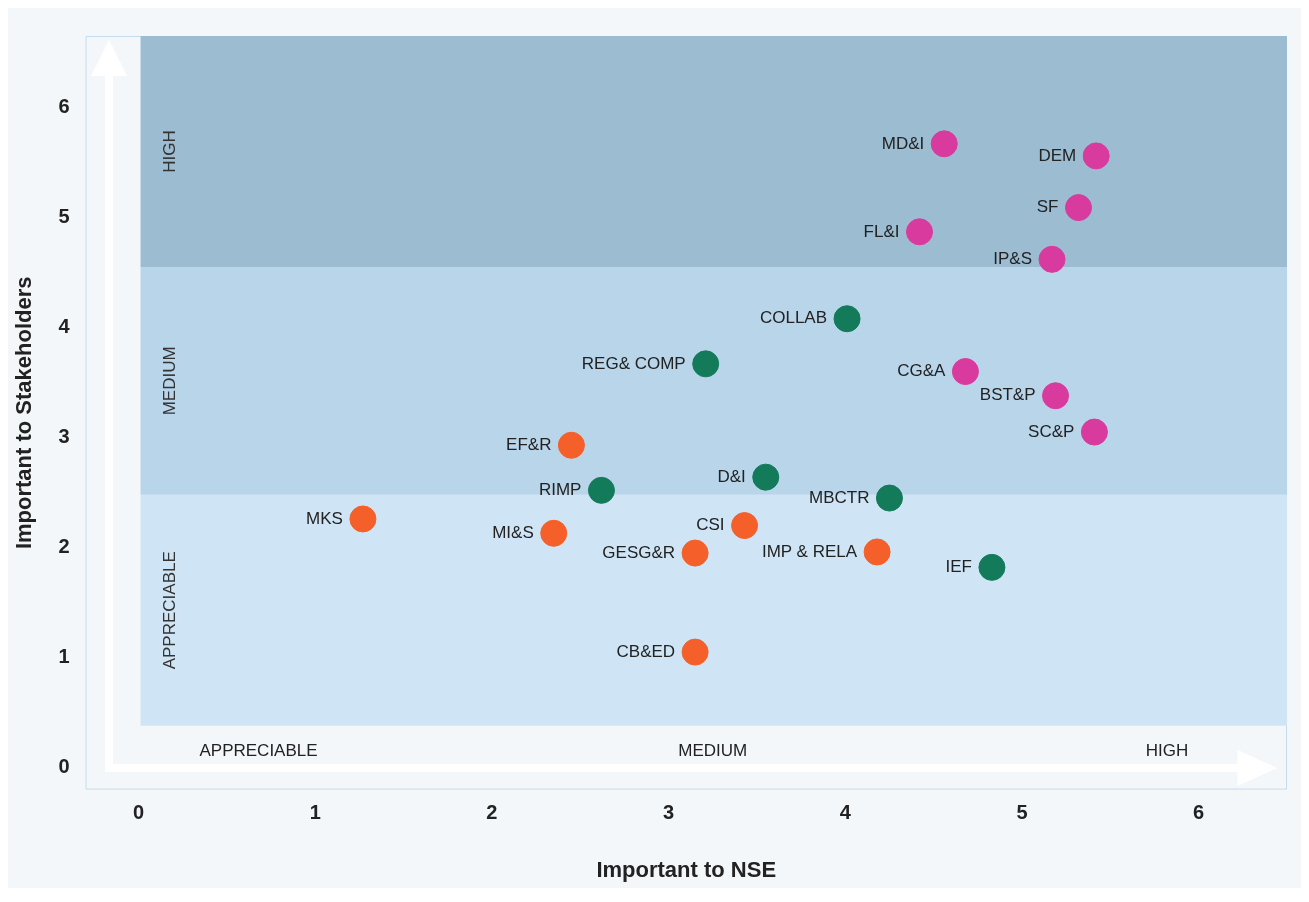  Describe the element at coordinates (64, 106) in the screenshot. I see `y-tick-label: 6` at that location.